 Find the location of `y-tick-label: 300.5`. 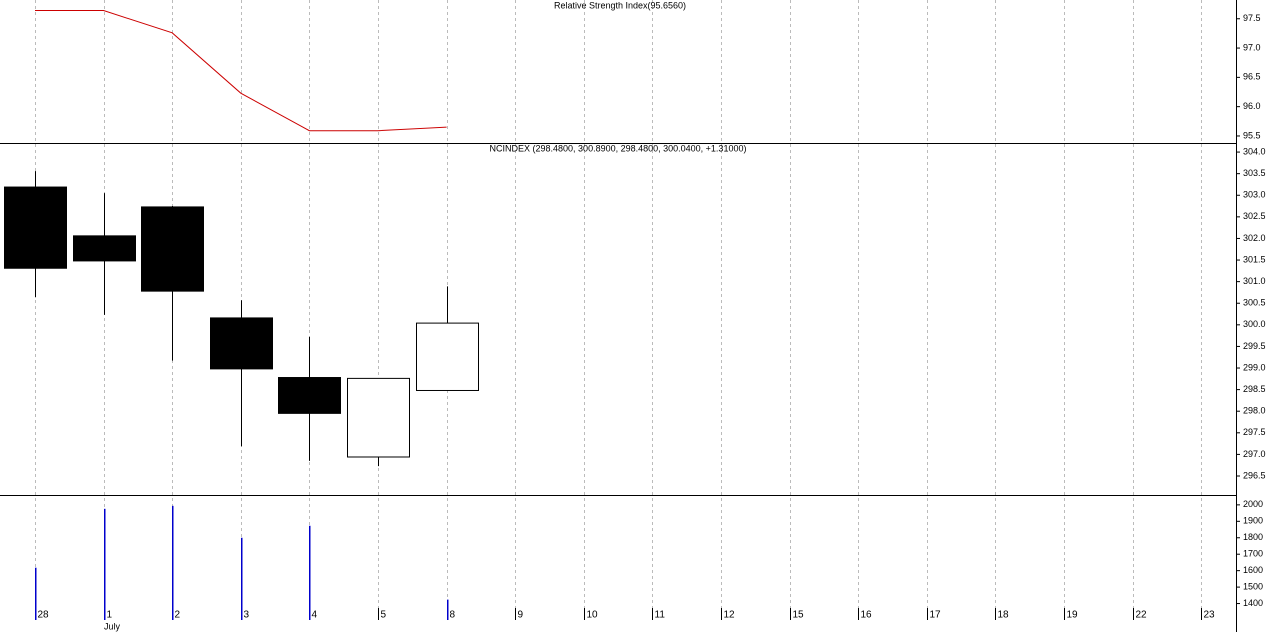

y-tick-label: 300.5 is located at coordinates (1254, 303).